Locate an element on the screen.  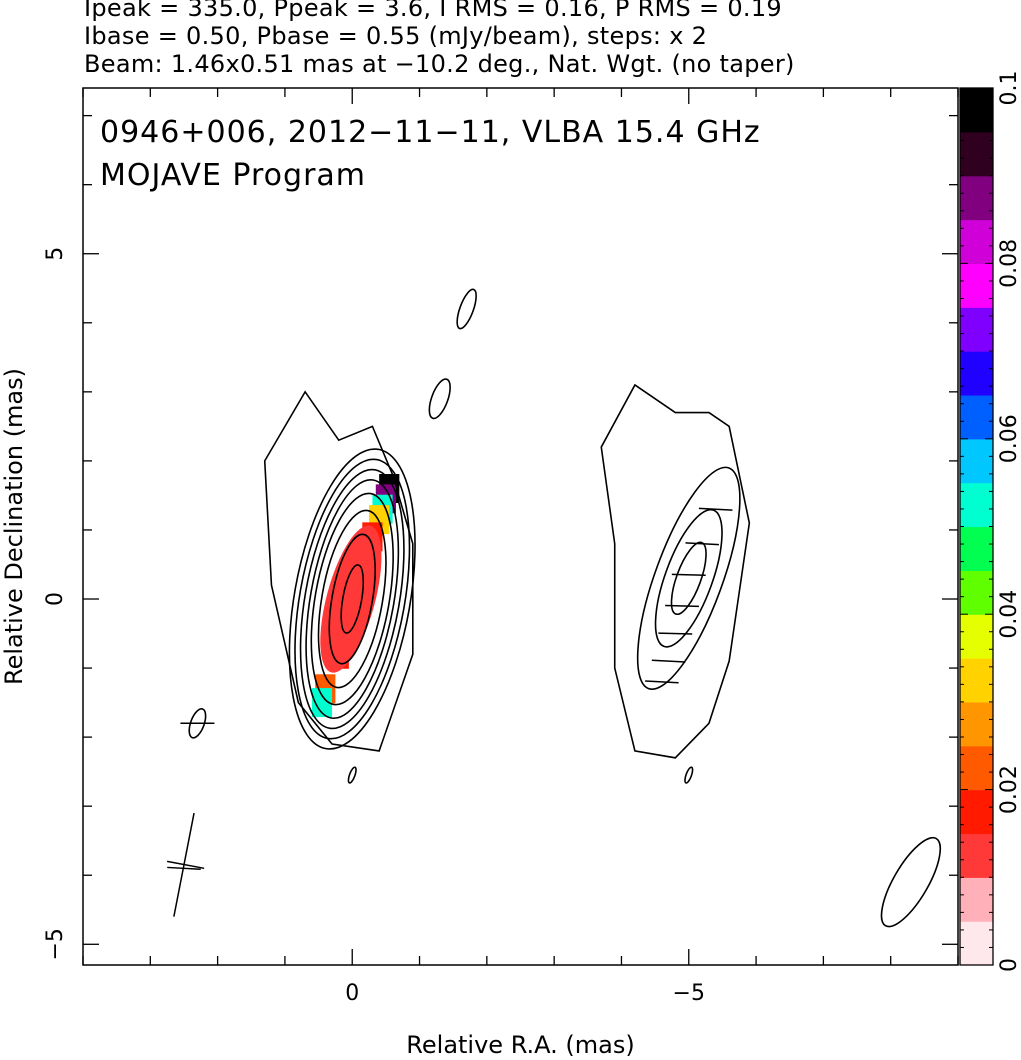
core-envelope-contour is located at coordinates (338, 571).